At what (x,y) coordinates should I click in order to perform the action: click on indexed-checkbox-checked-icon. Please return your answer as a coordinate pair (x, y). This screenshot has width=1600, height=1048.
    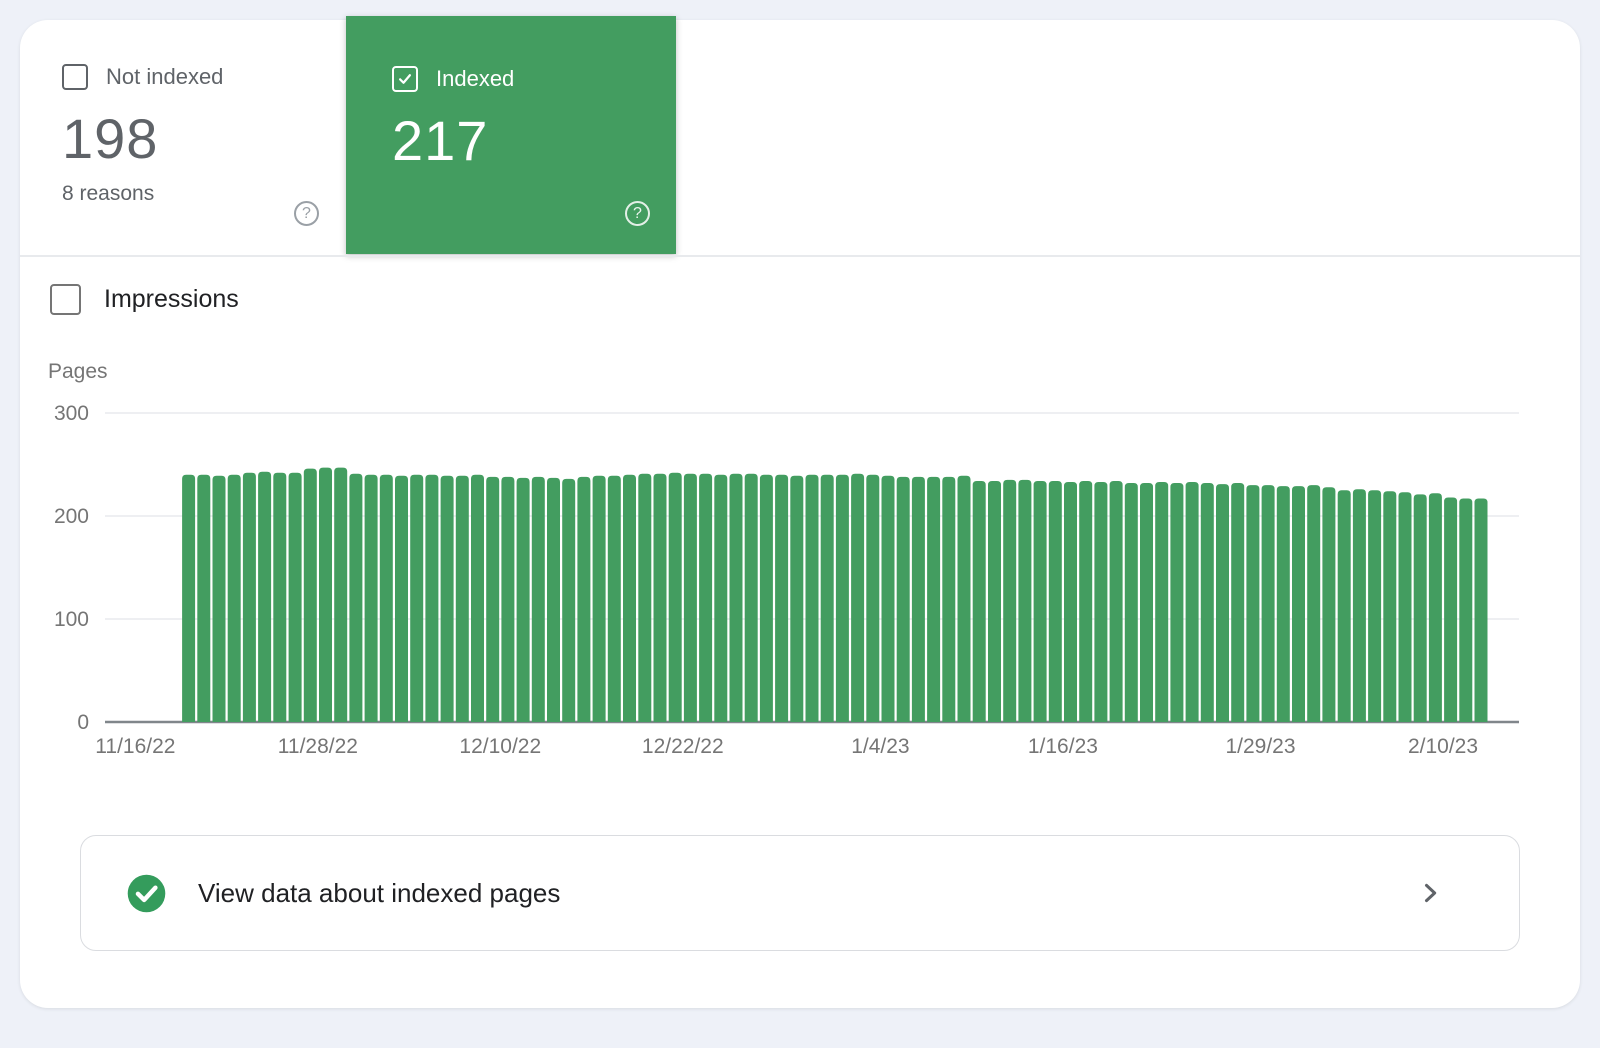
    Looking at the image, I should click on (405, 79).